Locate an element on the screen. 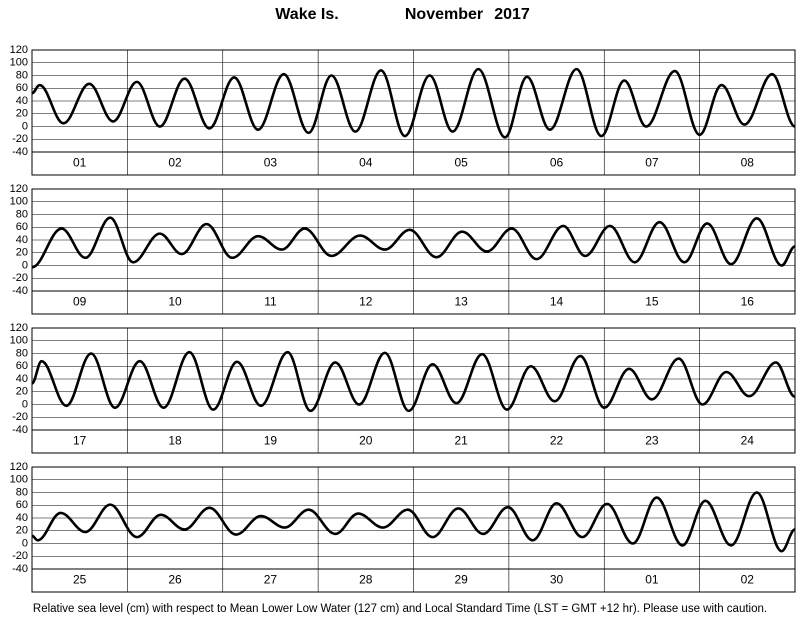 Image resolution: width=800 pixels, height=618 pixels. day-label: 21 is located at coordinates (462, 441).